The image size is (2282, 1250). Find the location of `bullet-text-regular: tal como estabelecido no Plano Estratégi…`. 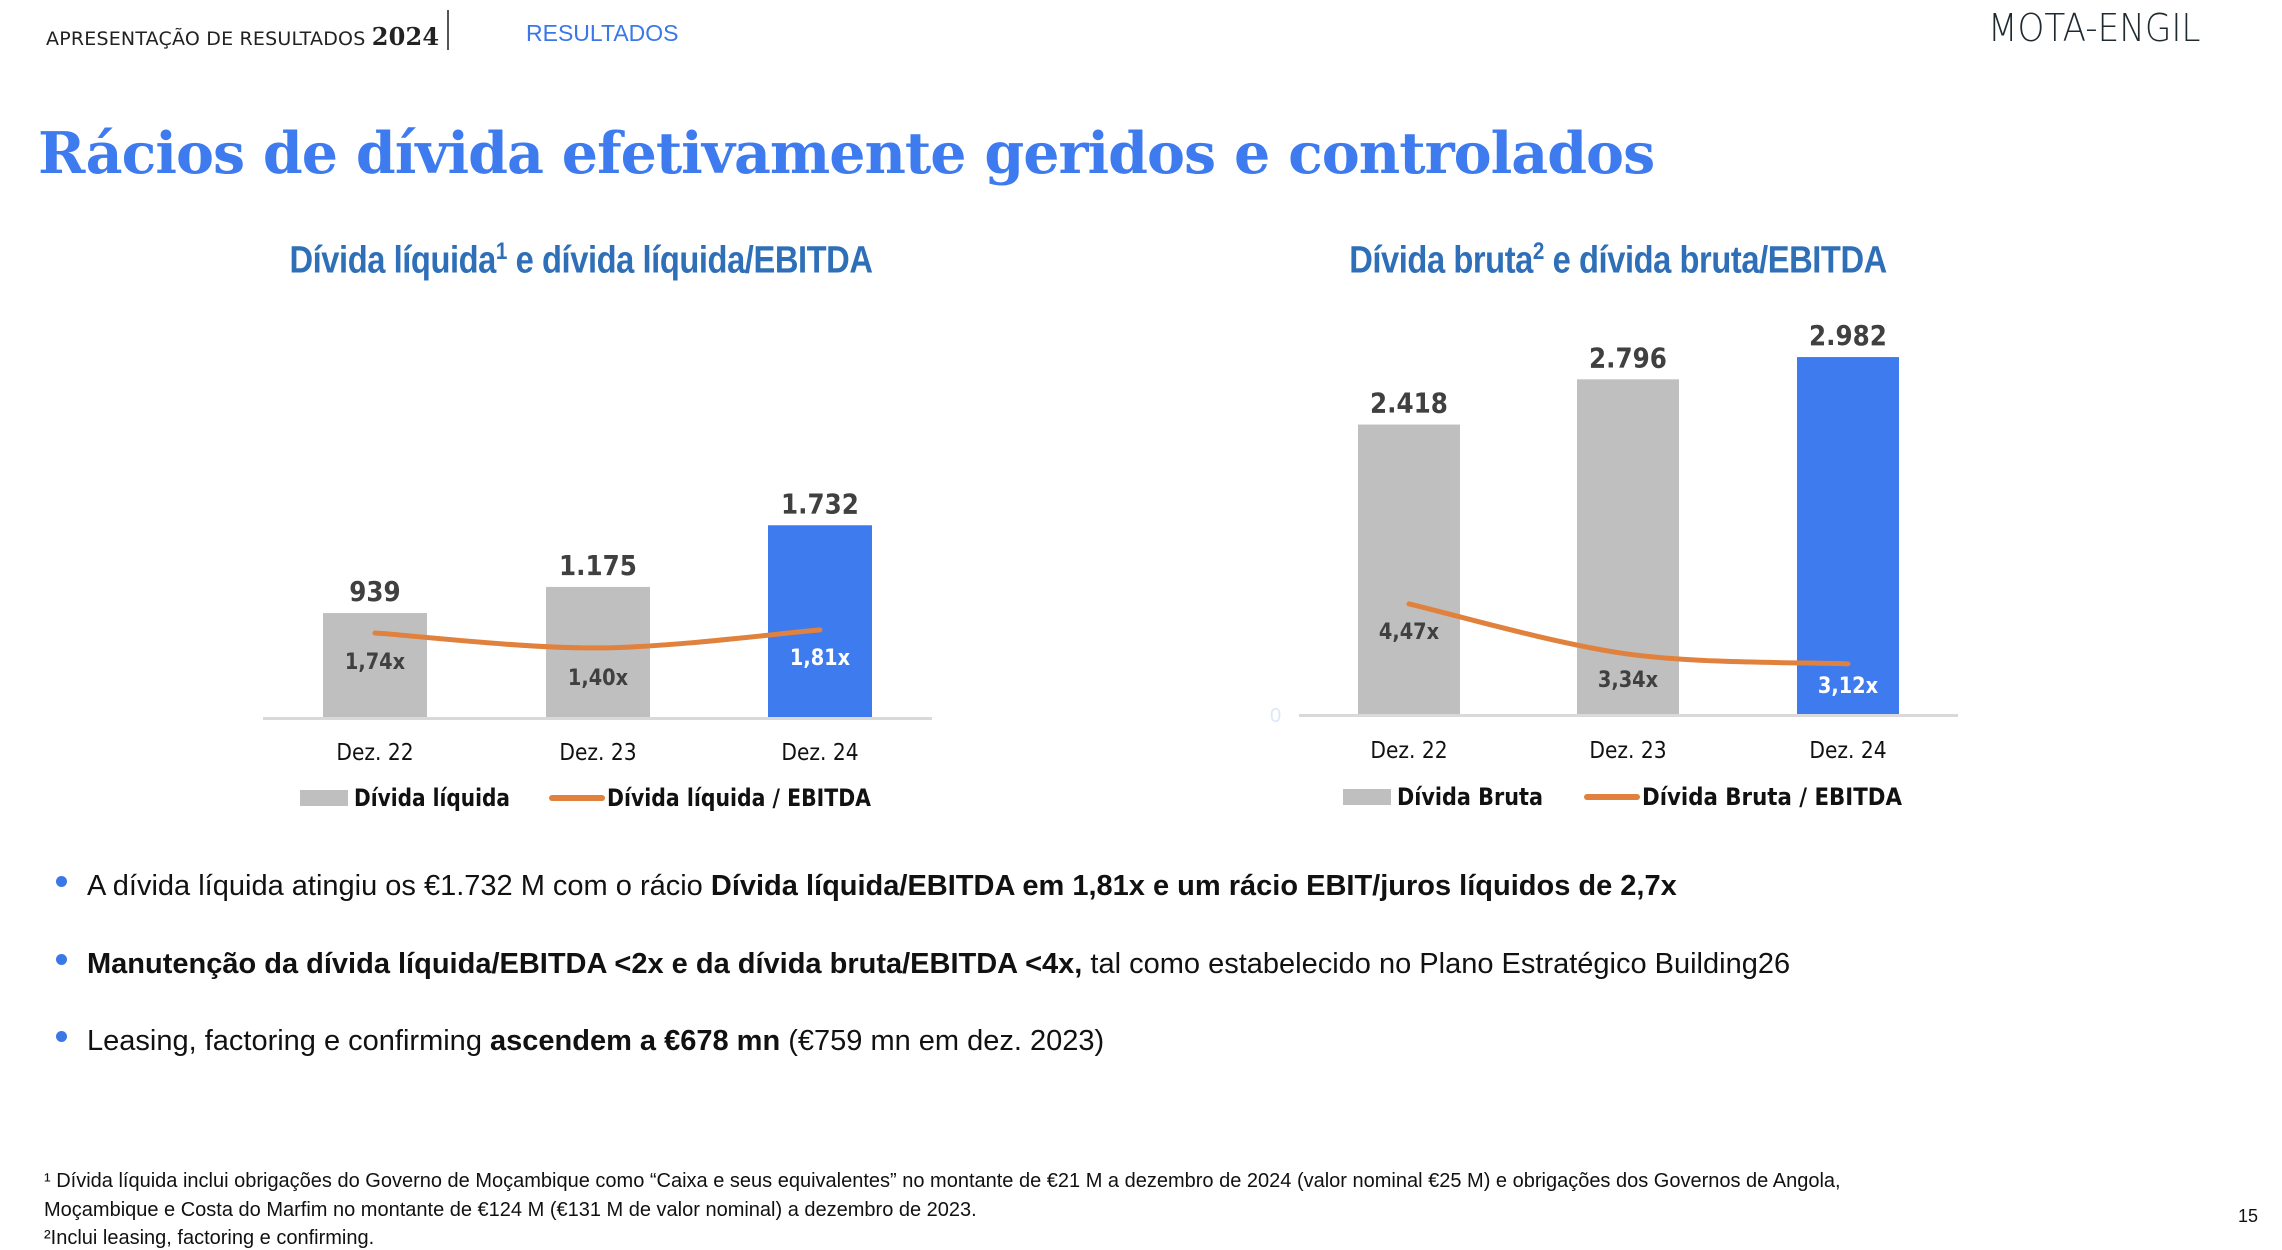

bullet-text-regular: tal como estabelecido no Plano Estratégi… is located at coordinates (1436, 964).